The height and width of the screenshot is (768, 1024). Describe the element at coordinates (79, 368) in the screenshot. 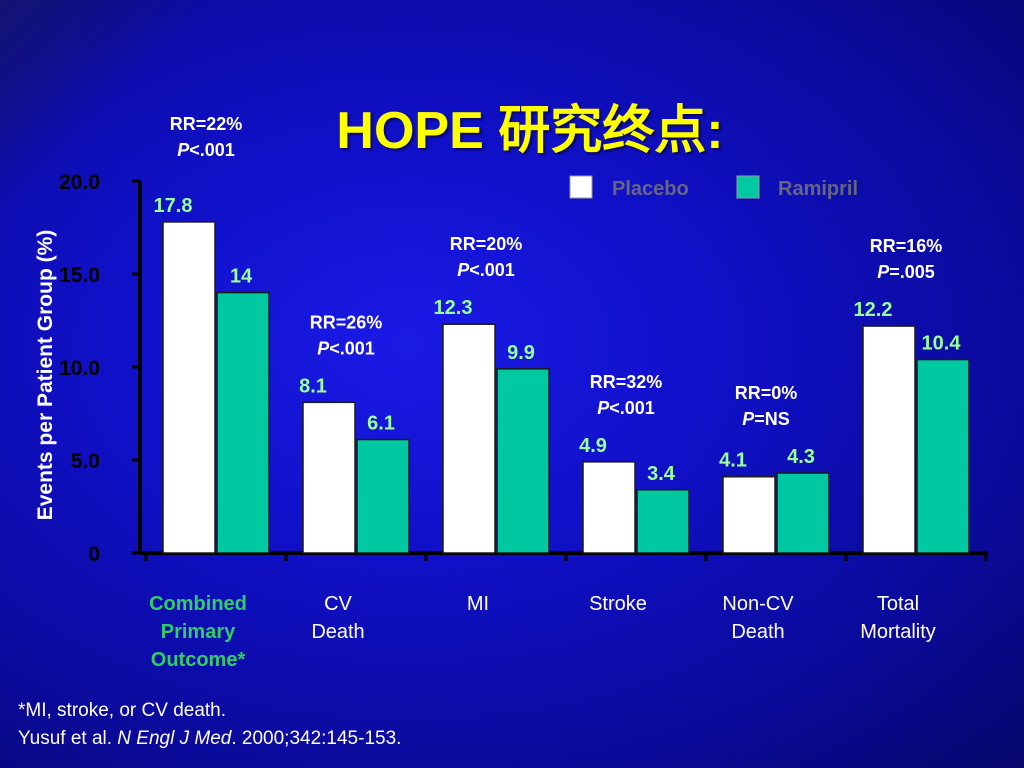

I see `y-tick-label: 10.0` at that location.